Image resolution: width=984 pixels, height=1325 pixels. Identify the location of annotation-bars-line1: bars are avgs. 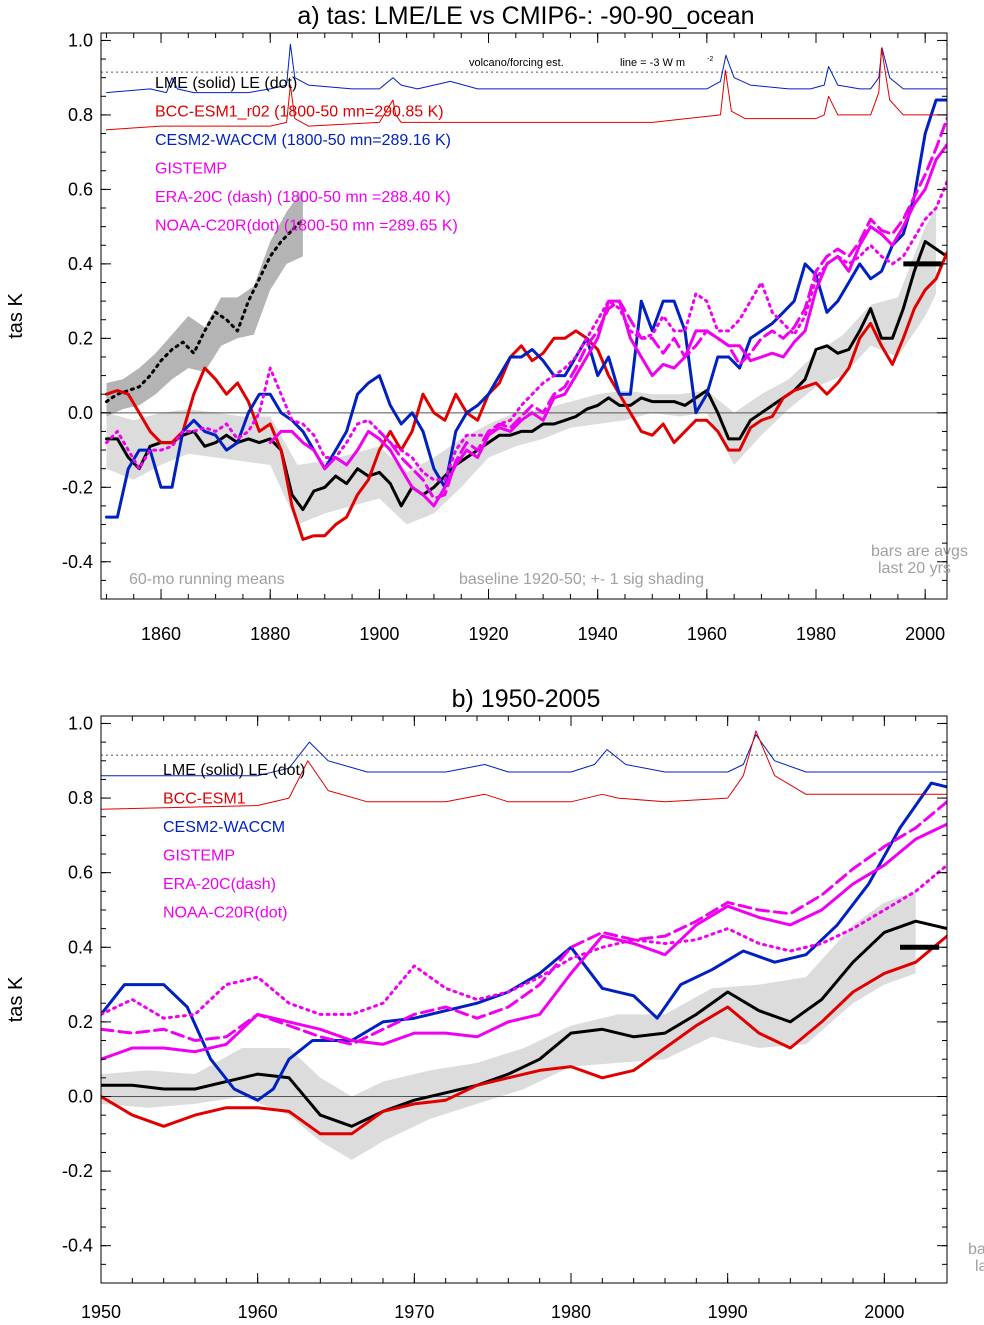
(919, 551).